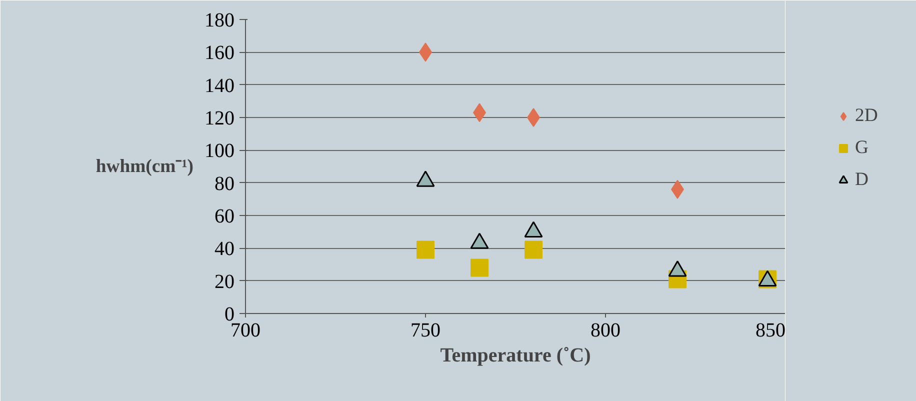  I want to click on y-tick-label: 40, so click(224, 249).